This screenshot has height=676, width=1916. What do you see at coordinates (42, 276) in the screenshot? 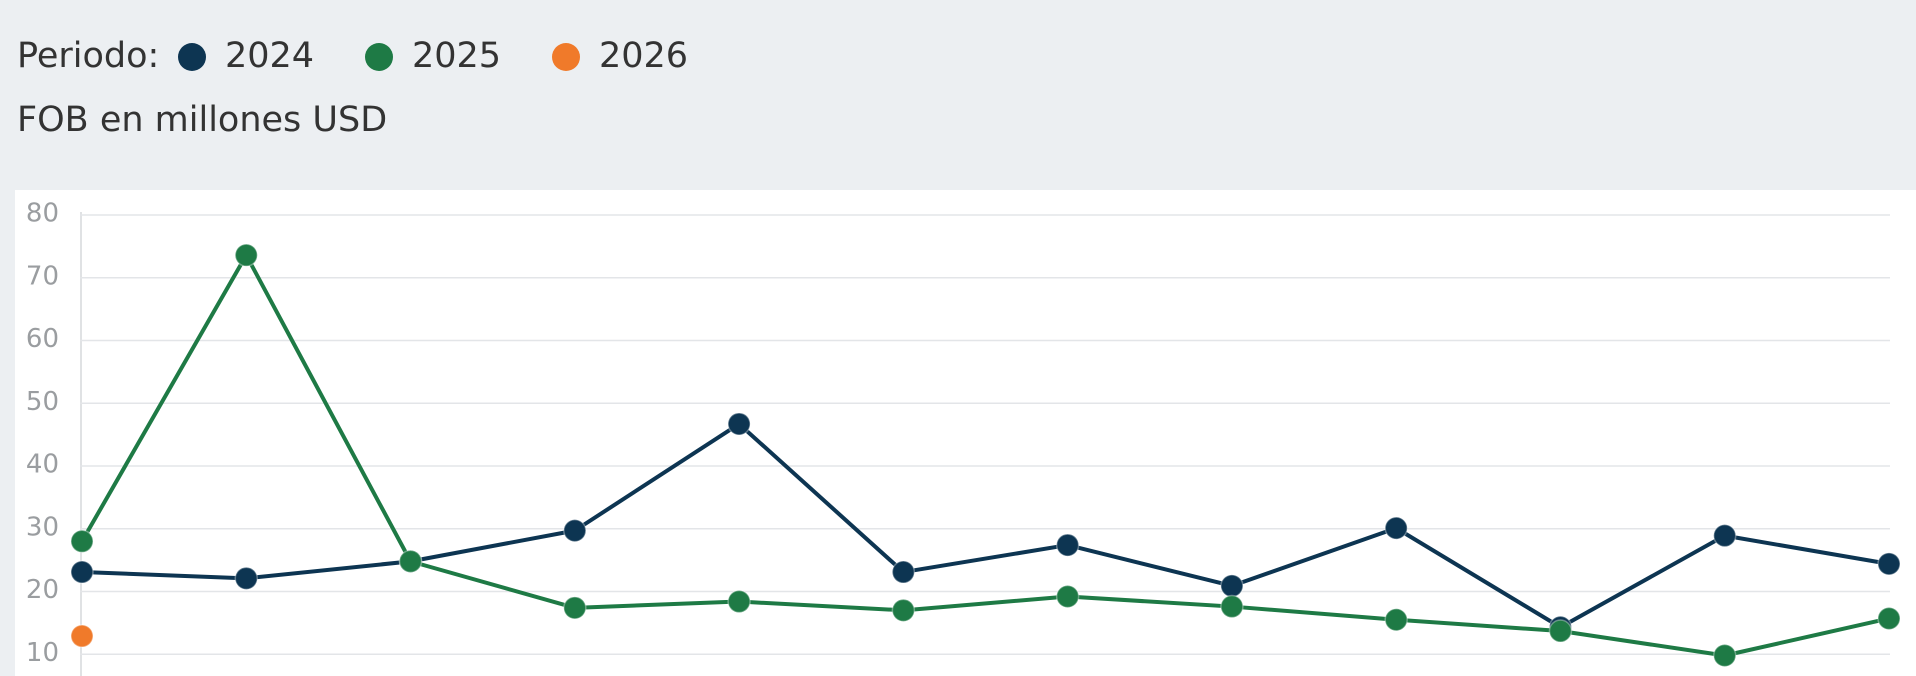
I see `y-tick-label: 70` at bounding box center [42, 276].